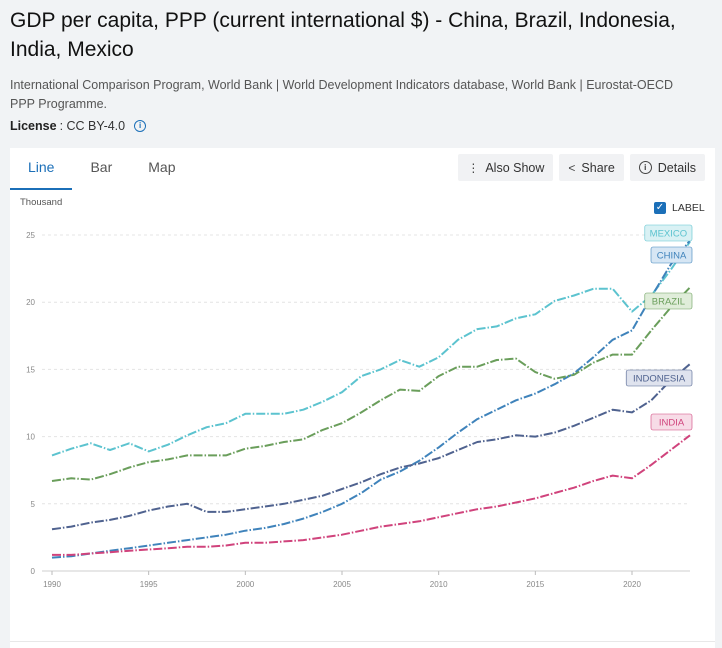  Describe the element at coordinates (342, 584) in the screenshot. I see `x-tick-label: 2005` at that location.